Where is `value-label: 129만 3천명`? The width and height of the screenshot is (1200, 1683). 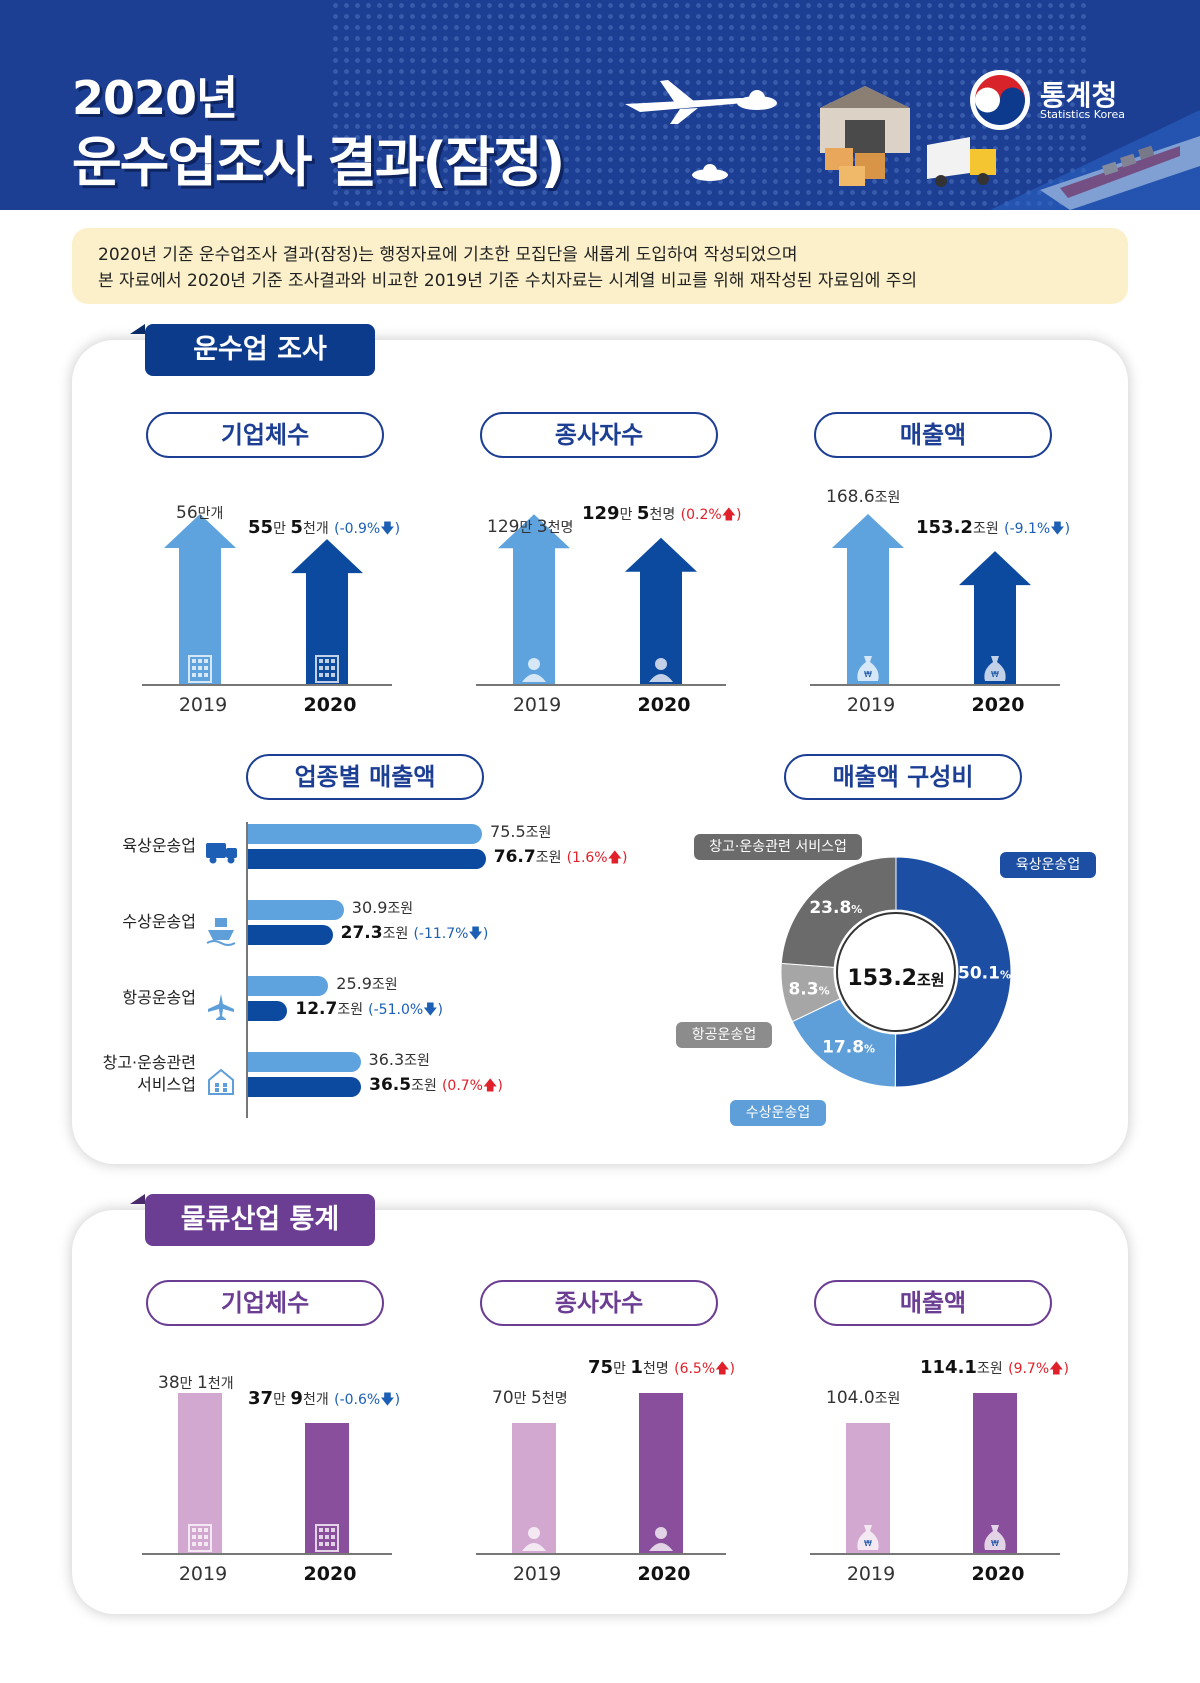
value-label: 129만 3천명 is located at coordinates (530, 527).